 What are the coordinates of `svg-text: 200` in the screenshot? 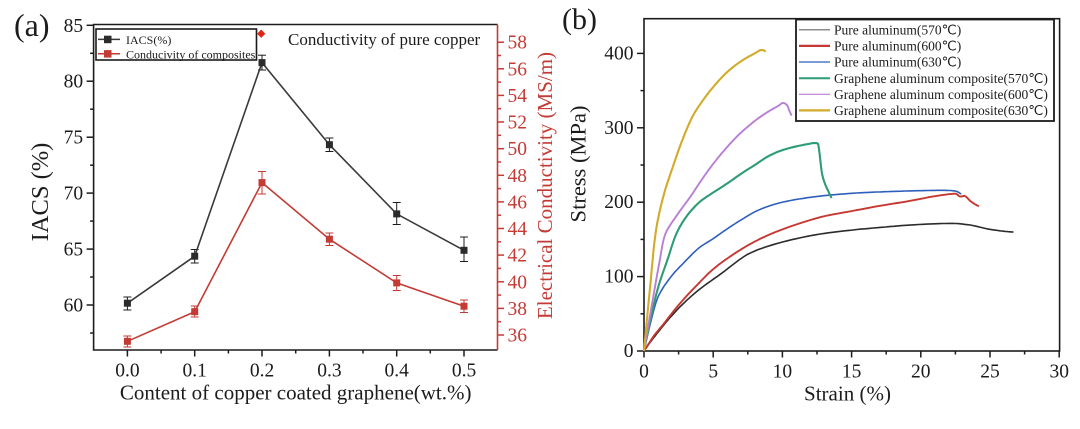 It's located at (618, 202).